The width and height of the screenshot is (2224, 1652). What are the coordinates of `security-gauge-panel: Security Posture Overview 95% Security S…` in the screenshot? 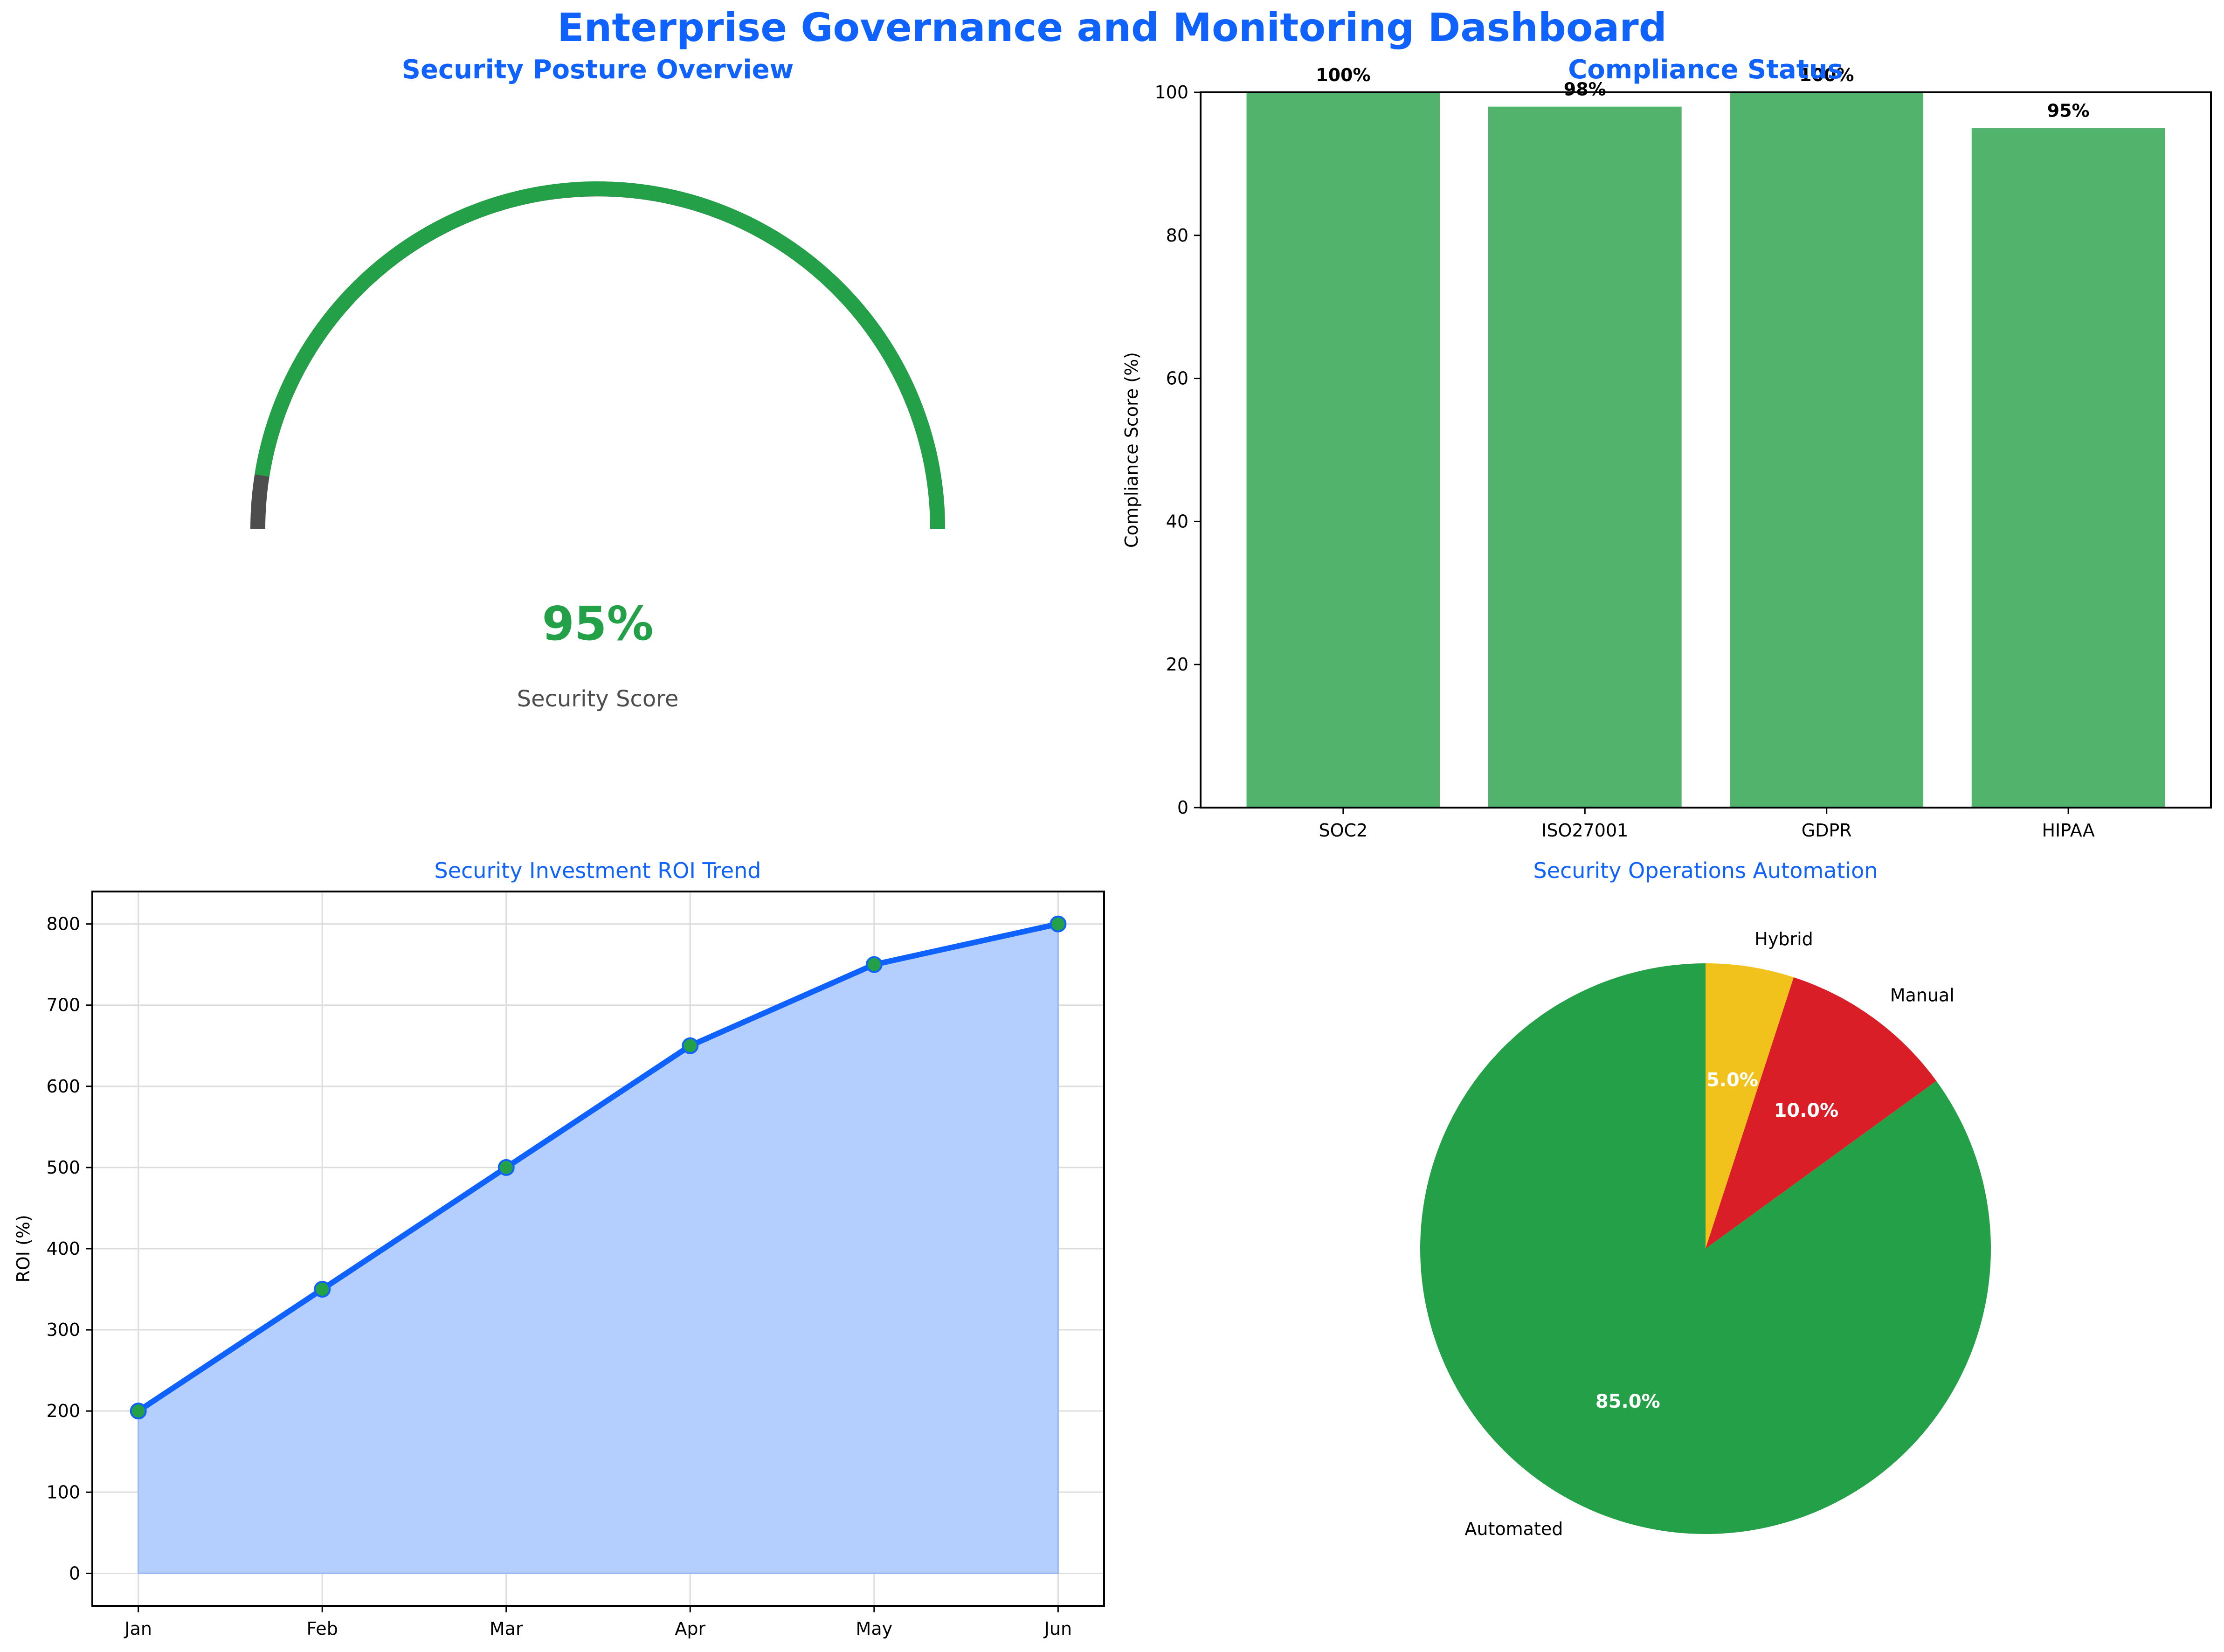 It's located at (597, 383).